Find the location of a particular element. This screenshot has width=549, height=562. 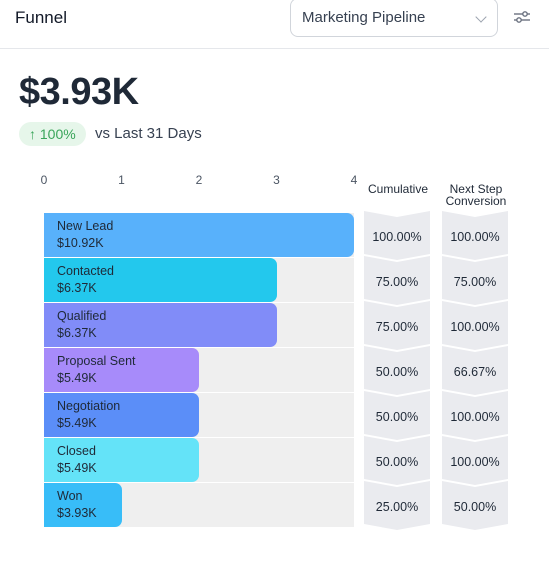

filter-settings-icon is located at coordinates (522, 17).